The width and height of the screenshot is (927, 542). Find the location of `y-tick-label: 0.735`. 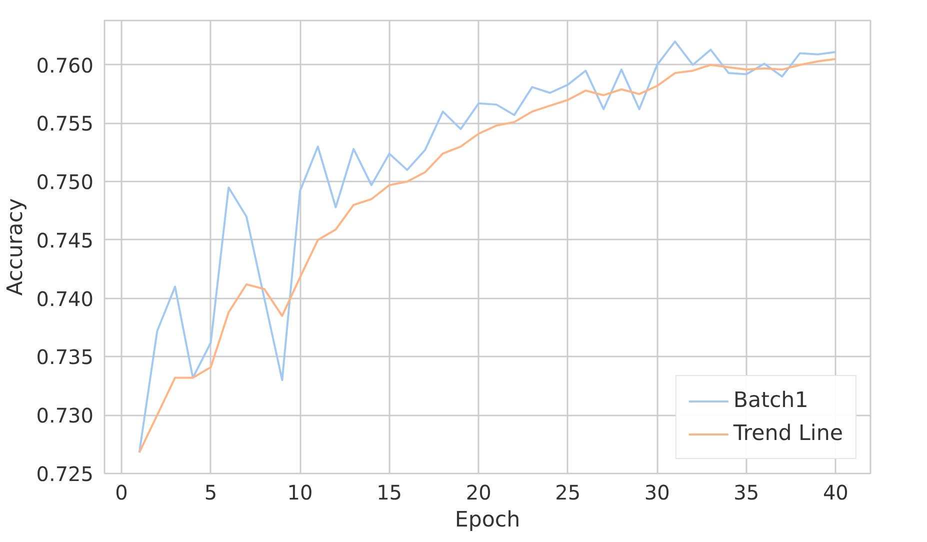

y-tick-label: 0.735 is located at coordinates (65, 357).